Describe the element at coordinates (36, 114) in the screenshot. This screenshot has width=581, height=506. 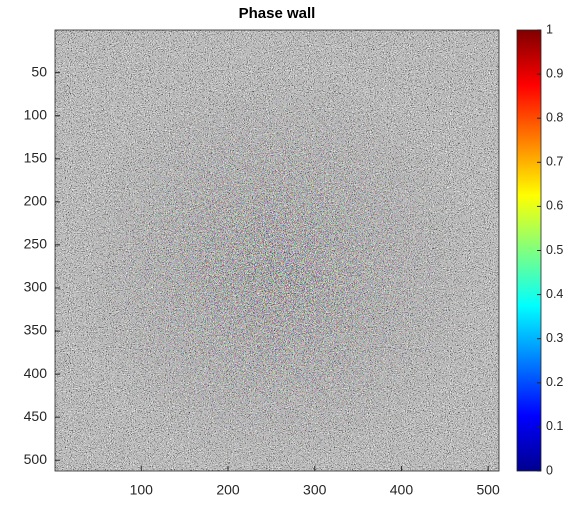
I see `y-tick-label: 100` at that location.